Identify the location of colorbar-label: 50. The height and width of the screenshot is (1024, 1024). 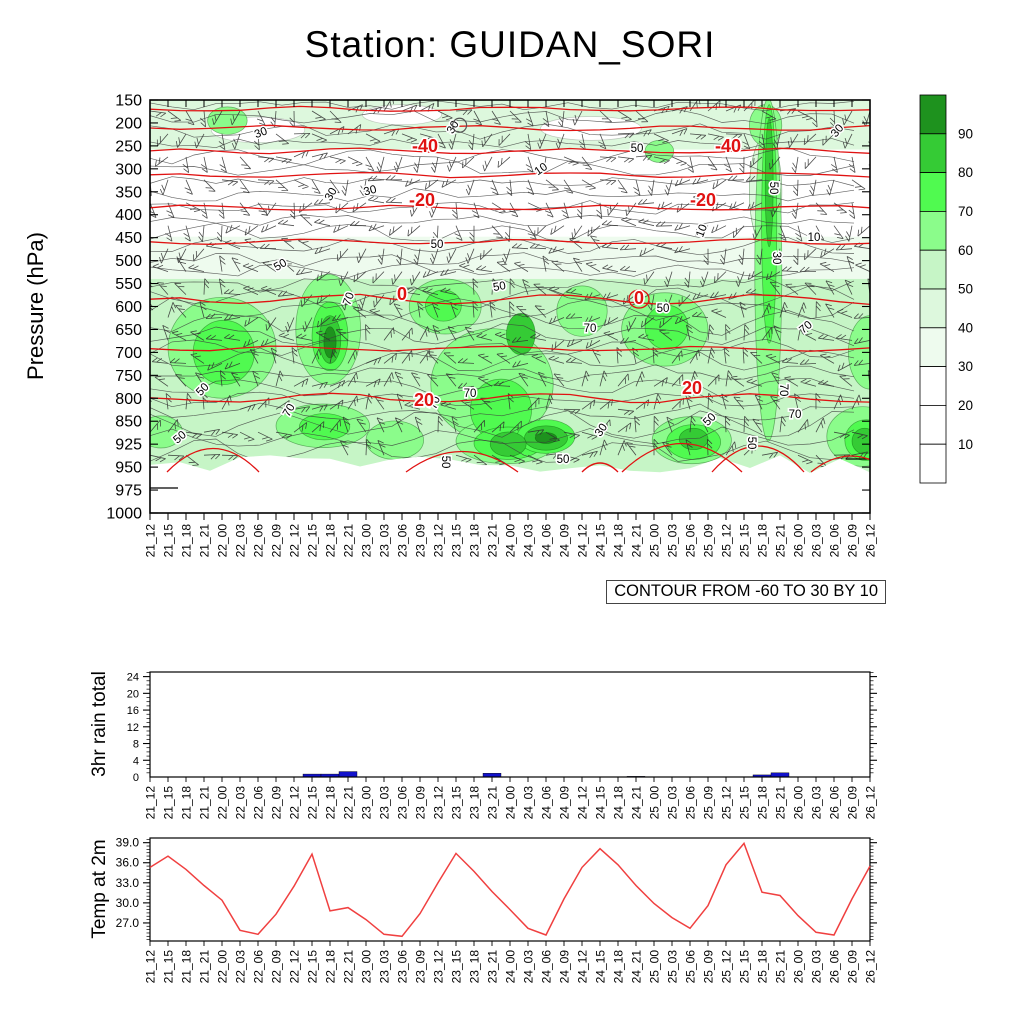
(965, 289).